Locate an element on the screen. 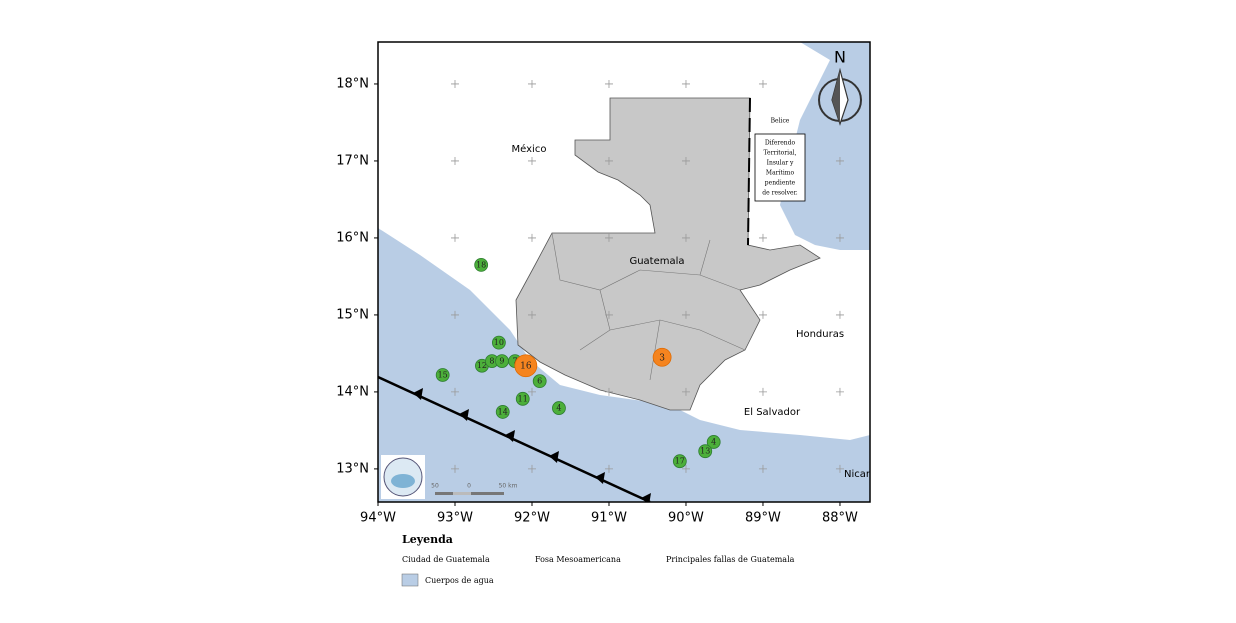  country-label: Nicar is located at coordinates (857, 474).